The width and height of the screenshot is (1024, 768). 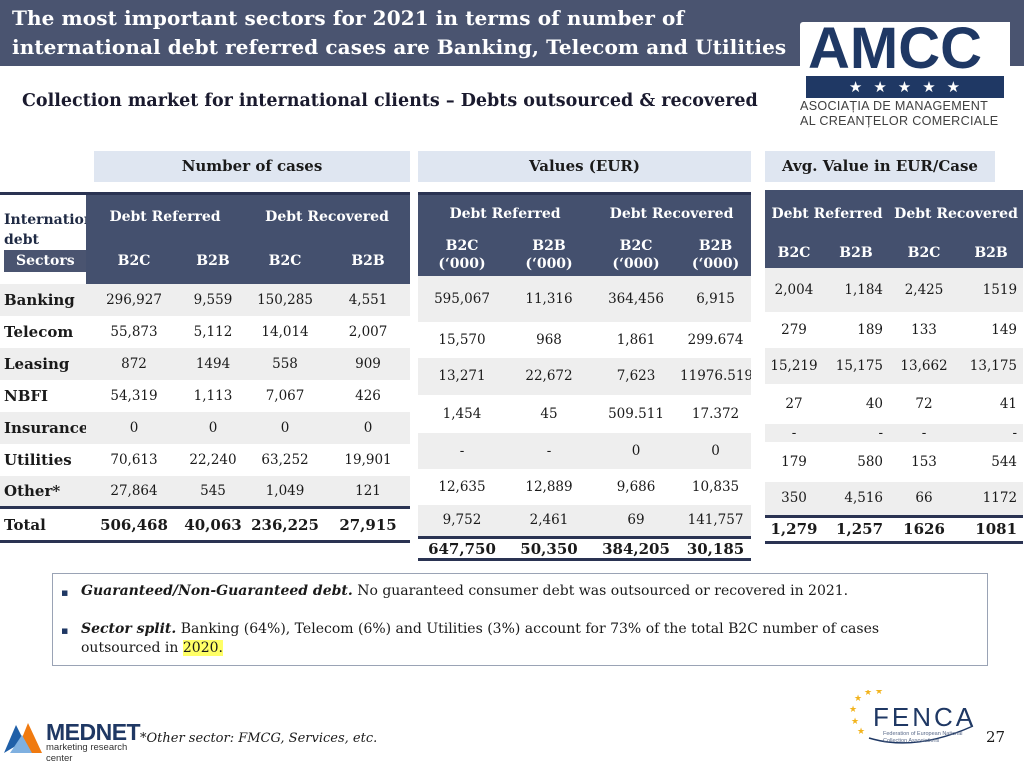 I want to click on avg-ref-b2b-header: B2B, so click(x=856, y=253).